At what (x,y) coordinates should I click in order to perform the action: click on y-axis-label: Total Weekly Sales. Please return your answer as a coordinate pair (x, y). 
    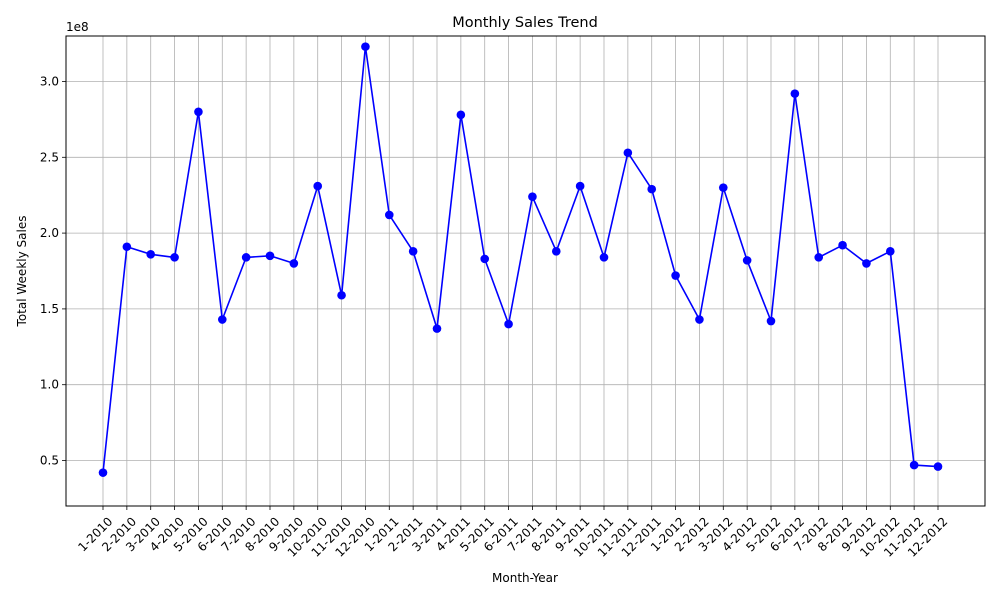
    Looking at the image, I should click on (22, 272).